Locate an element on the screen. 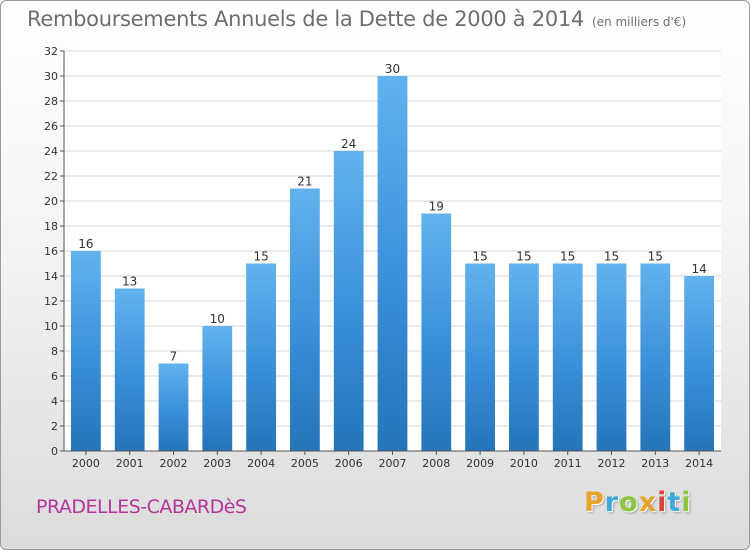  x-tick-label: 2003 is located at coordinates (217, 463).